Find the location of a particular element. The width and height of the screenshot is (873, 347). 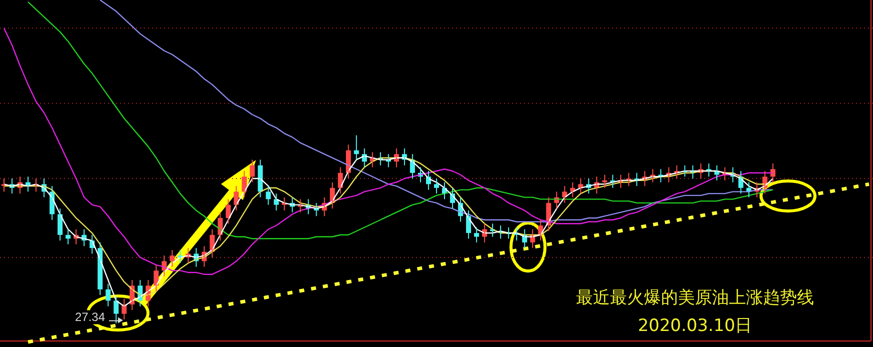

text: 2020.03.10日 is located at coordinates (695, 326).